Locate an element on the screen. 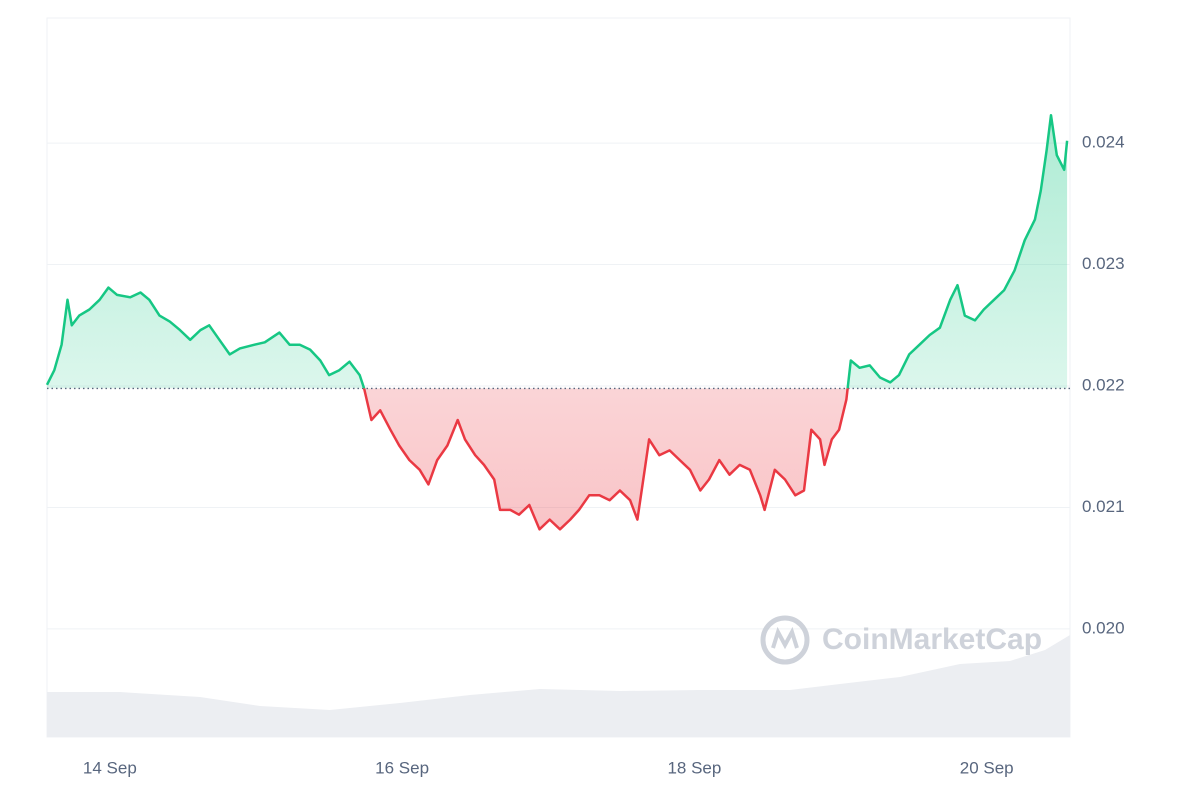 The image size is (1200, 800). watermark-logo is located at coordinates (785, 640).